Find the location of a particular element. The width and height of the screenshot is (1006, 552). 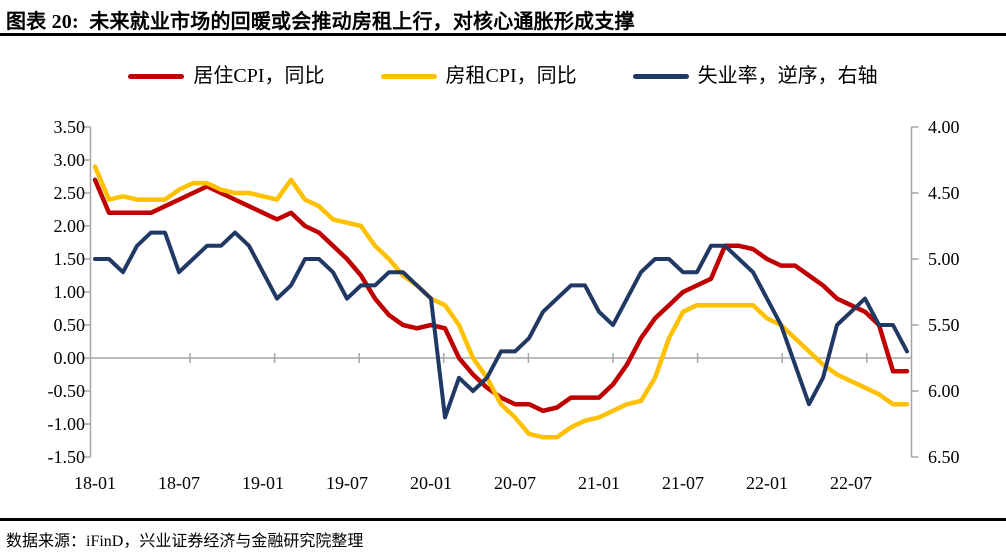

legend-label: 房租CPI，同比 is located at coordinates (511, 76).